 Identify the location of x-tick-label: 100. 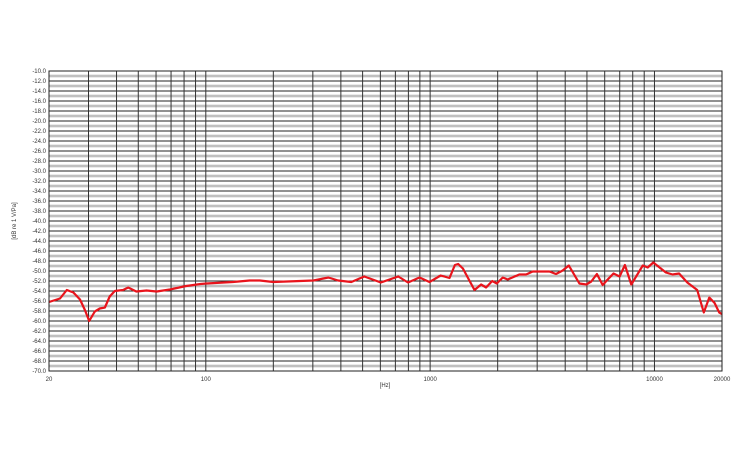
(206, 380).